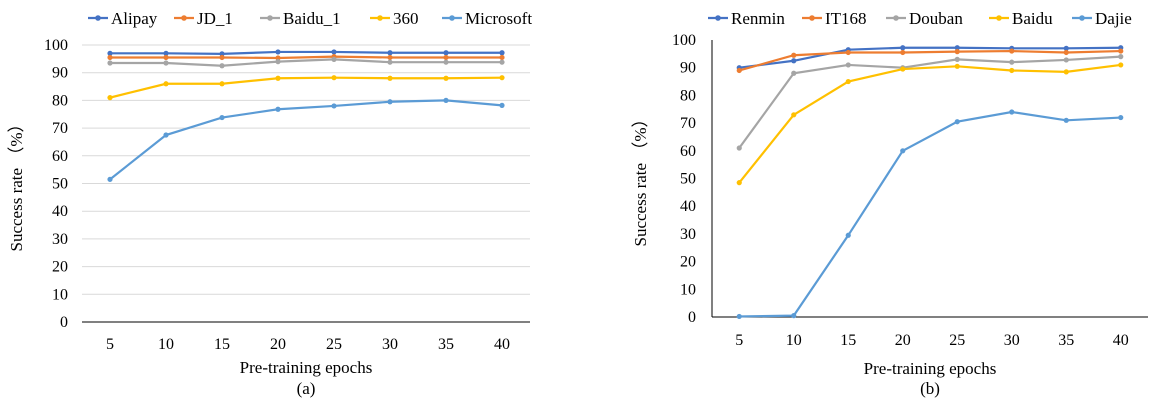  I want to click on y-tick-label: 90, so click(60, 73).